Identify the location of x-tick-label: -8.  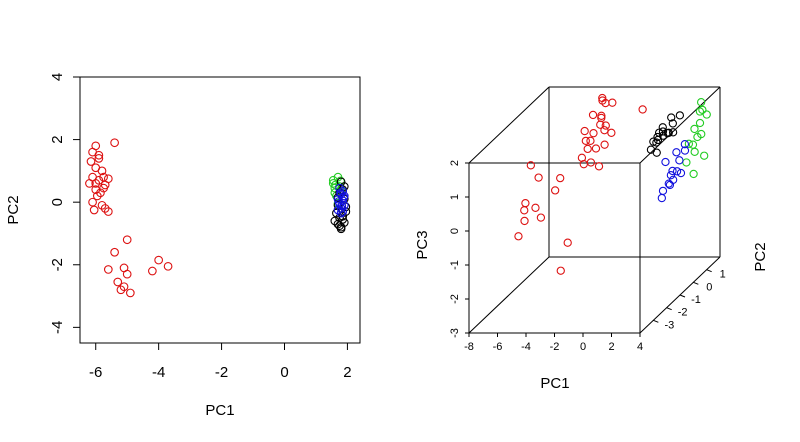
(469, 347).